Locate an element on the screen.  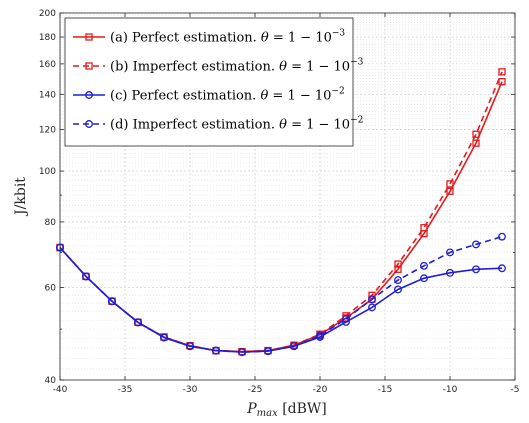
y-tick-label: 80 is located at coordinates (51, 223).